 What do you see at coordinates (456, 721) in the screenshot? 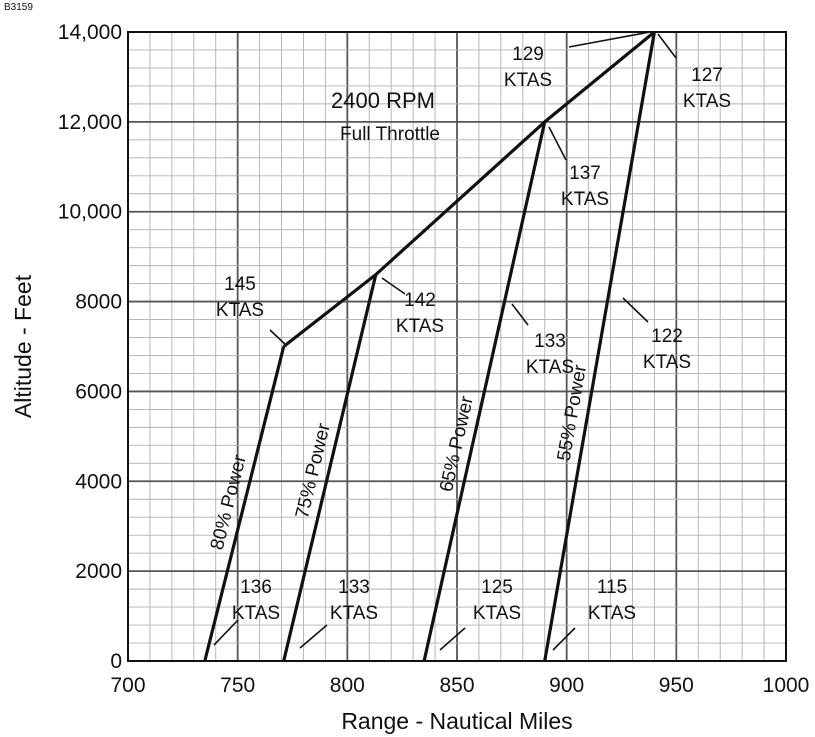
I see `x-axis-label: Range - Nautical Miles` at bounding box center [456, 721].